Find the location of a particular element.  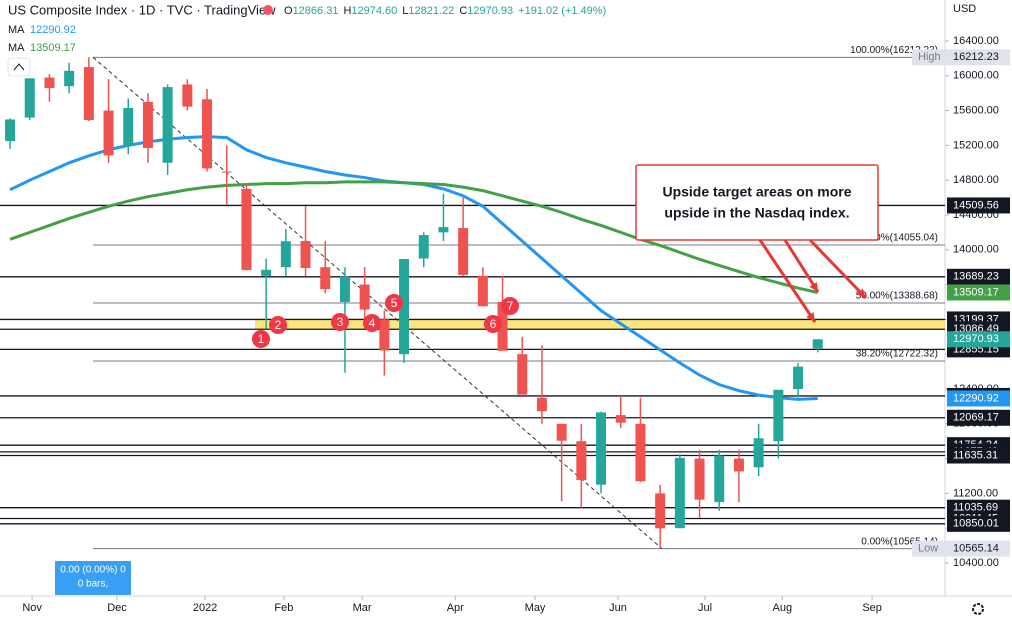

status-dot is located at coordinates (268, 10).